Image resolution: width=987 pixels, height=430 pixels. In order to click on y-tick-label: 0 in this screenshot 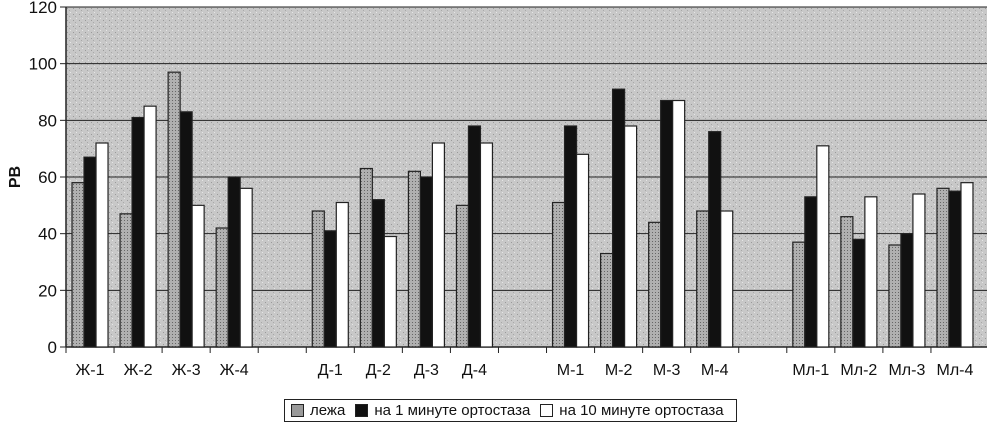, I will do `click(52, 347)`.